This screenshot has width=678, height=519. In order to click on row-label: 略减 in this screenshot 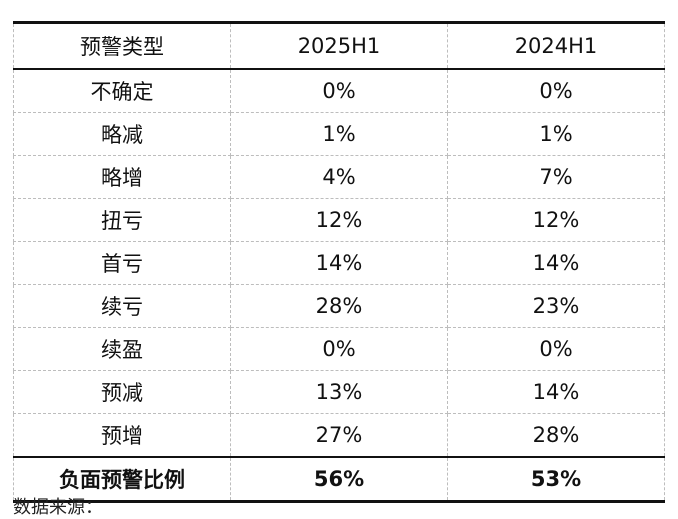, I will do `click(122, 134)`.